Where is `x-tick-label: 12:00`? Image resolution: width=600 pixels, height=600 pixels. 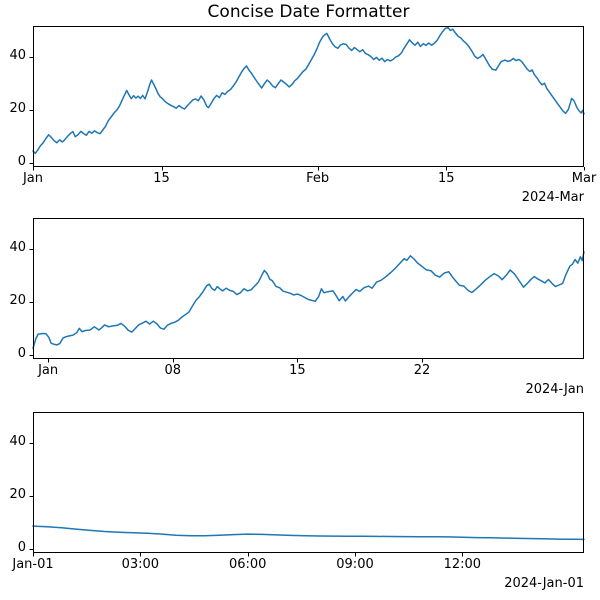
x-tick-label: 12:00 is located at coordinates (462, 564).